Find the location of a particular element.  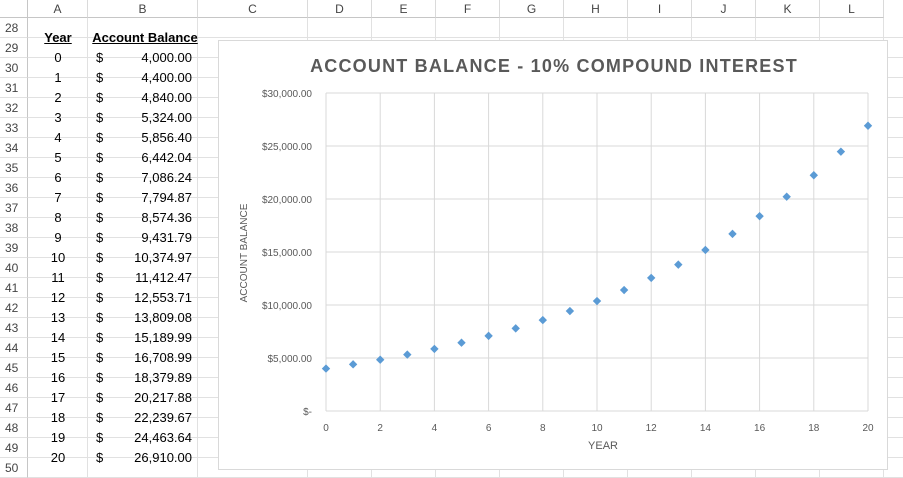

row-header-50: 50 is located at coordinates (14, 468).